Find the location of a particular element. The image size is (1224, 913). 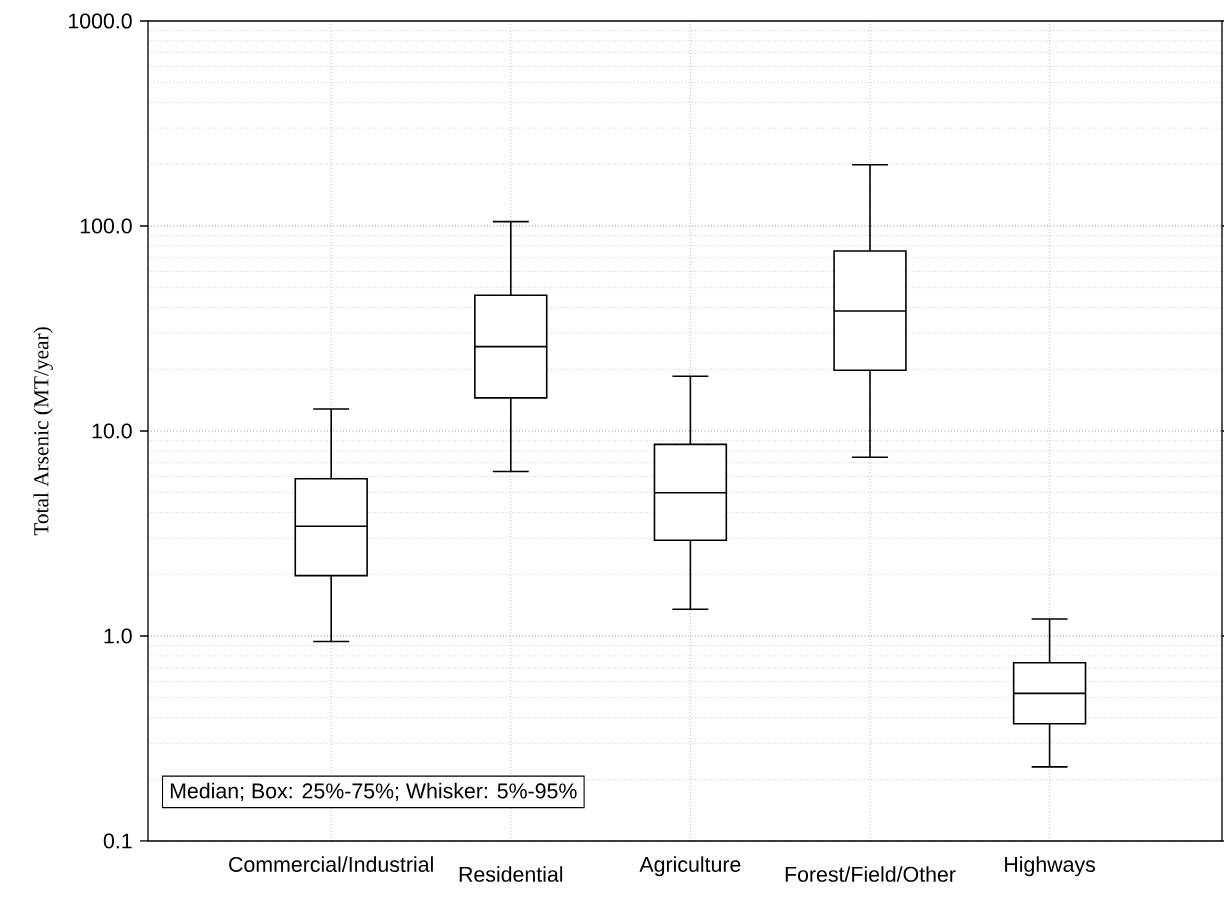

y-tick-label: 100.0 is located at coordinates (106, 226).